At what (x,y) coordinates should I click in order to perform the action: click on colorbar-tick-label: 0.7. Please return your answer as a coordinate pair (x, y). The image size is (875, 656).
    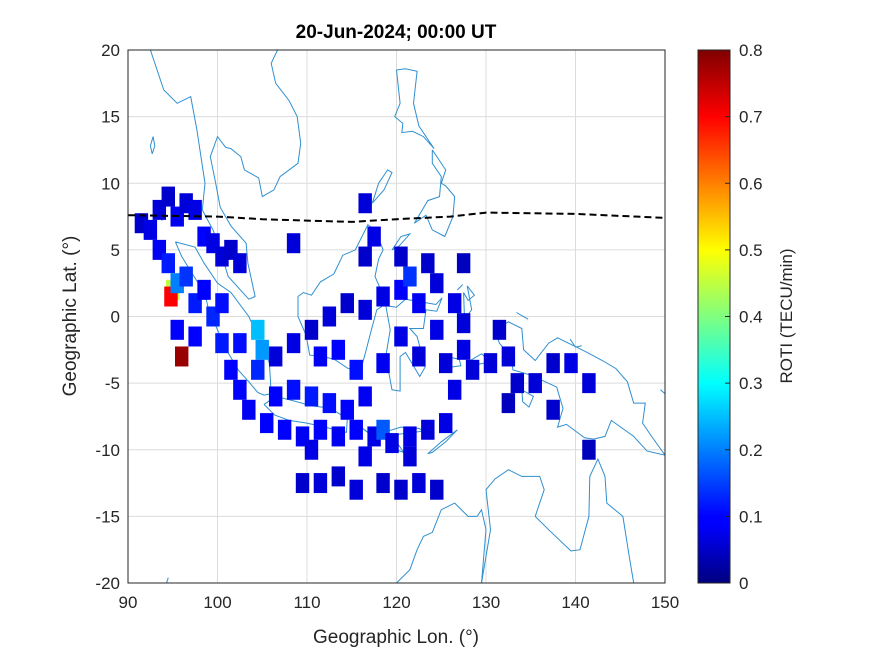
    Looking at the image, I should click on (751, 117).